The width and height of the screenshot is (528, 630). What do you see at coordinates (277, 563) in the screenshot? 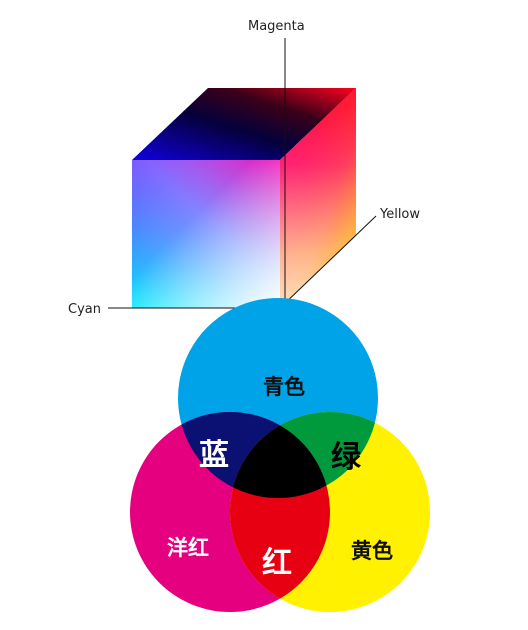
I see `red-label: 红` at bounding box center [277, 563].